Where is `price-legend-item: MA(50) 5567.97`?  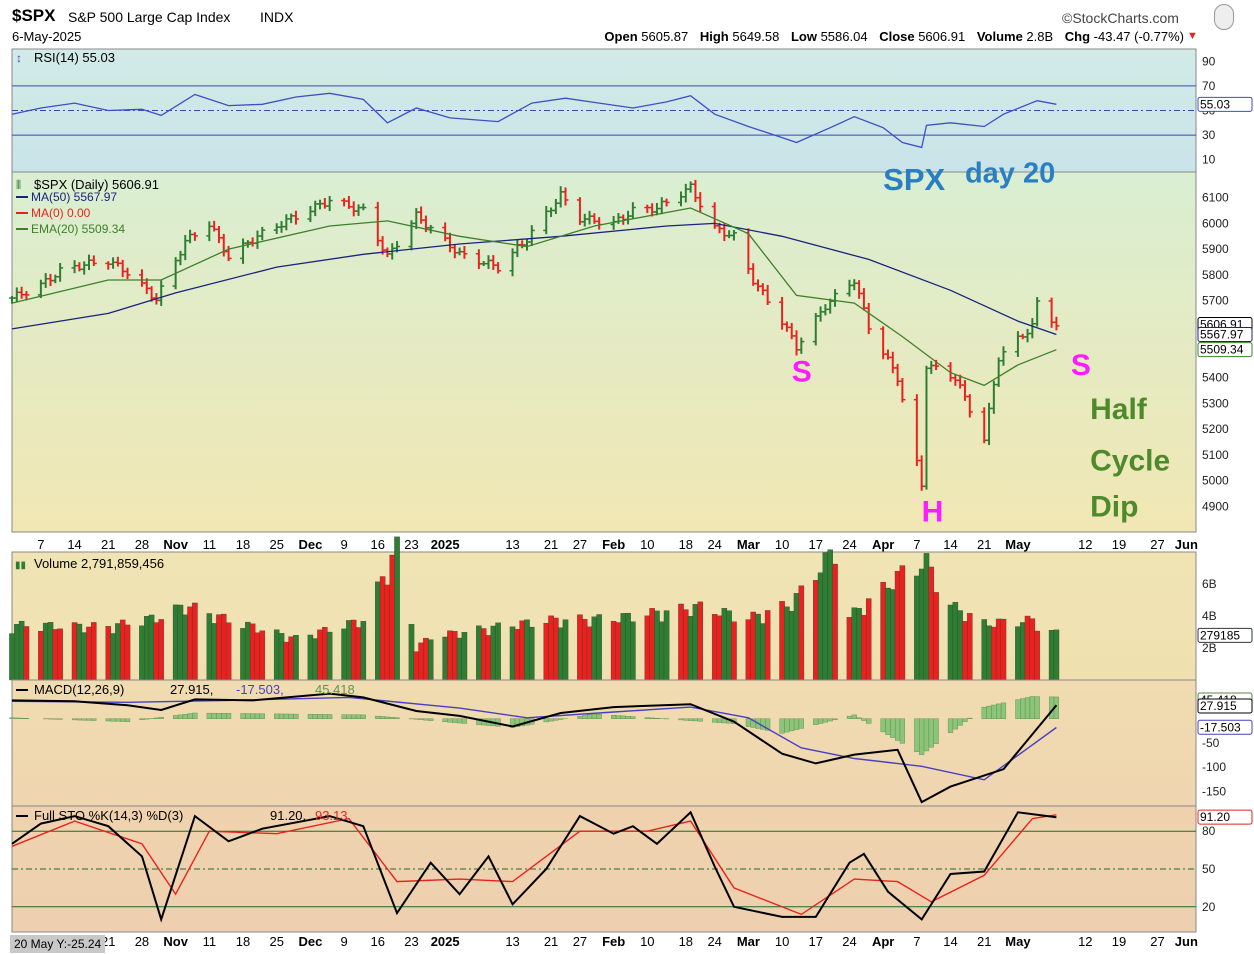 price-legend-item: MA(50) 5567.97 is located at coordinates (74, 197).